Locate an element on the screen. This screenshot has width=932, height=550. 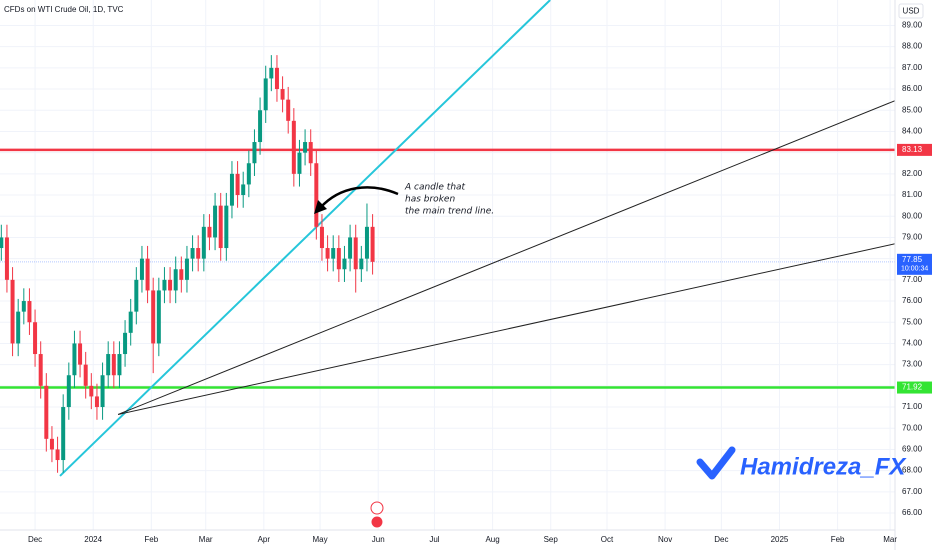
x-tick-label: Sep is located at coordinates (551, 539).